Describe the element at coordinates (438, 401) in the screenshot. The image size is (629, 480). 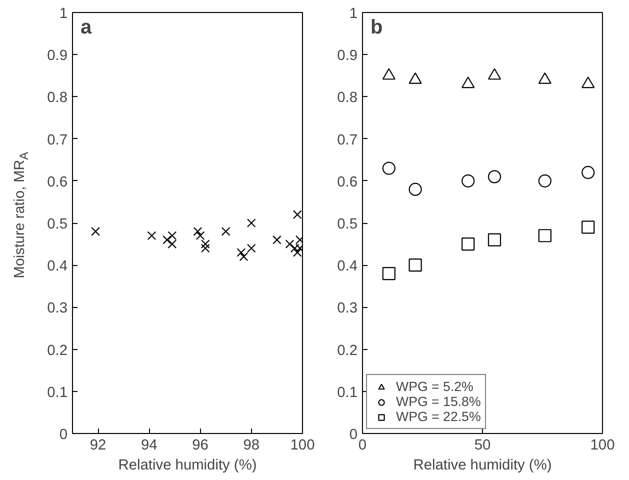
I see `legend-label: WPG = 15.8%` at that location.